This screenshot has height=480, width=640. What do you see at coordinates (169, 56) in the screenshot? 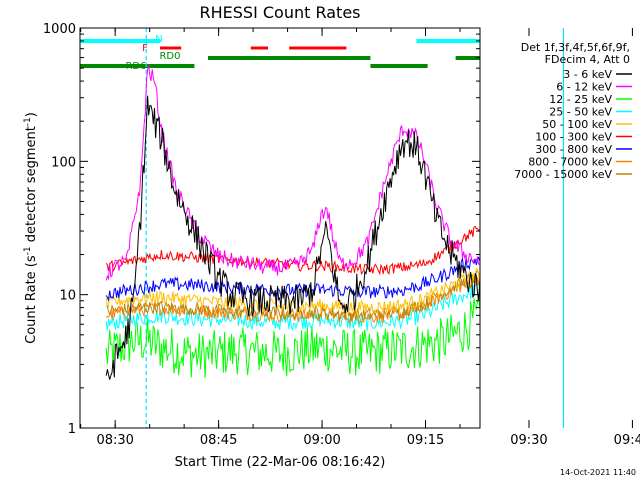
I see `flag-label-rd0: RD0` at bounding box center [169, 56].